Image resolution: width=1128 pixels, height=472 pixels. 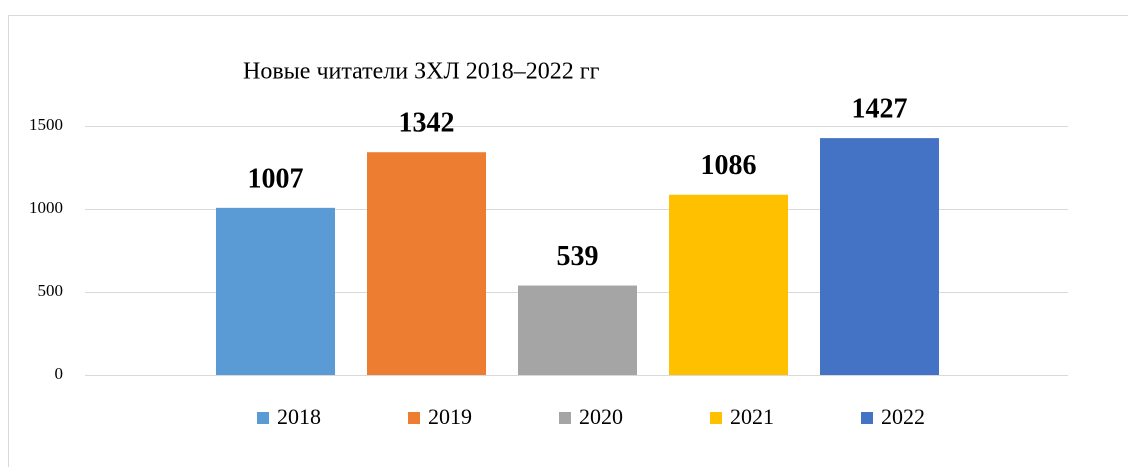 I want to click on legend-label: 2021, so click(x=752, y=416).